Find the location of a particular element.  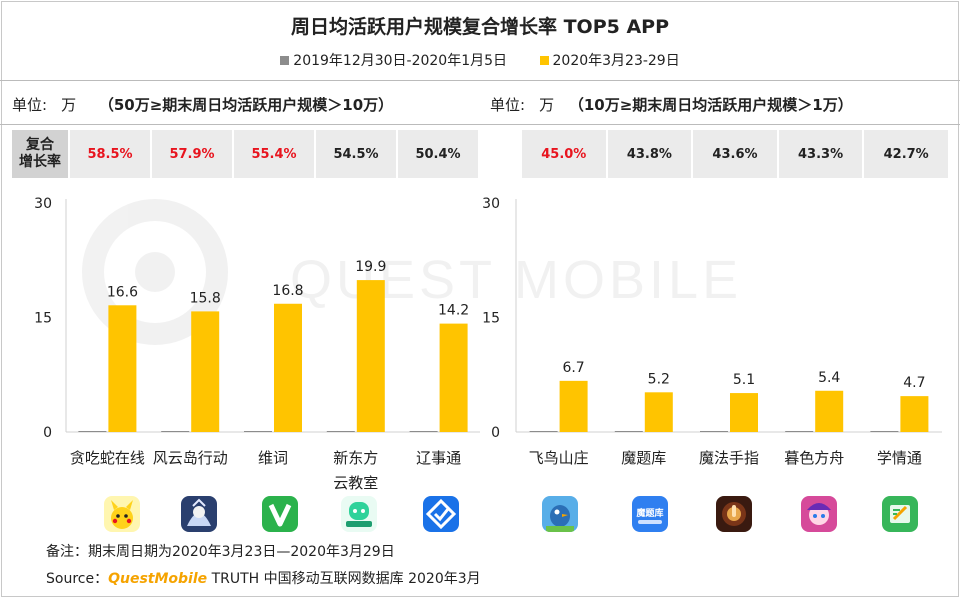

source-suffix: TRUTH 中国移动互联网数据库 2020年3月 is located at coordinates (344, 579).